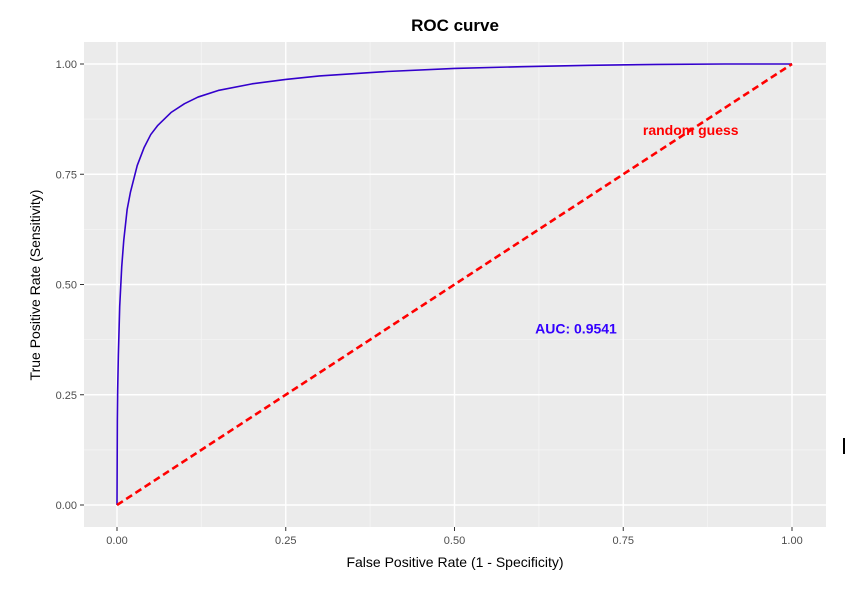 This screenshot has width=845, height=589. What do you see at coordinates (66, 286) in the screenshot?
I see `y-tick-label: 0.50` at bounding box center [66, 286].